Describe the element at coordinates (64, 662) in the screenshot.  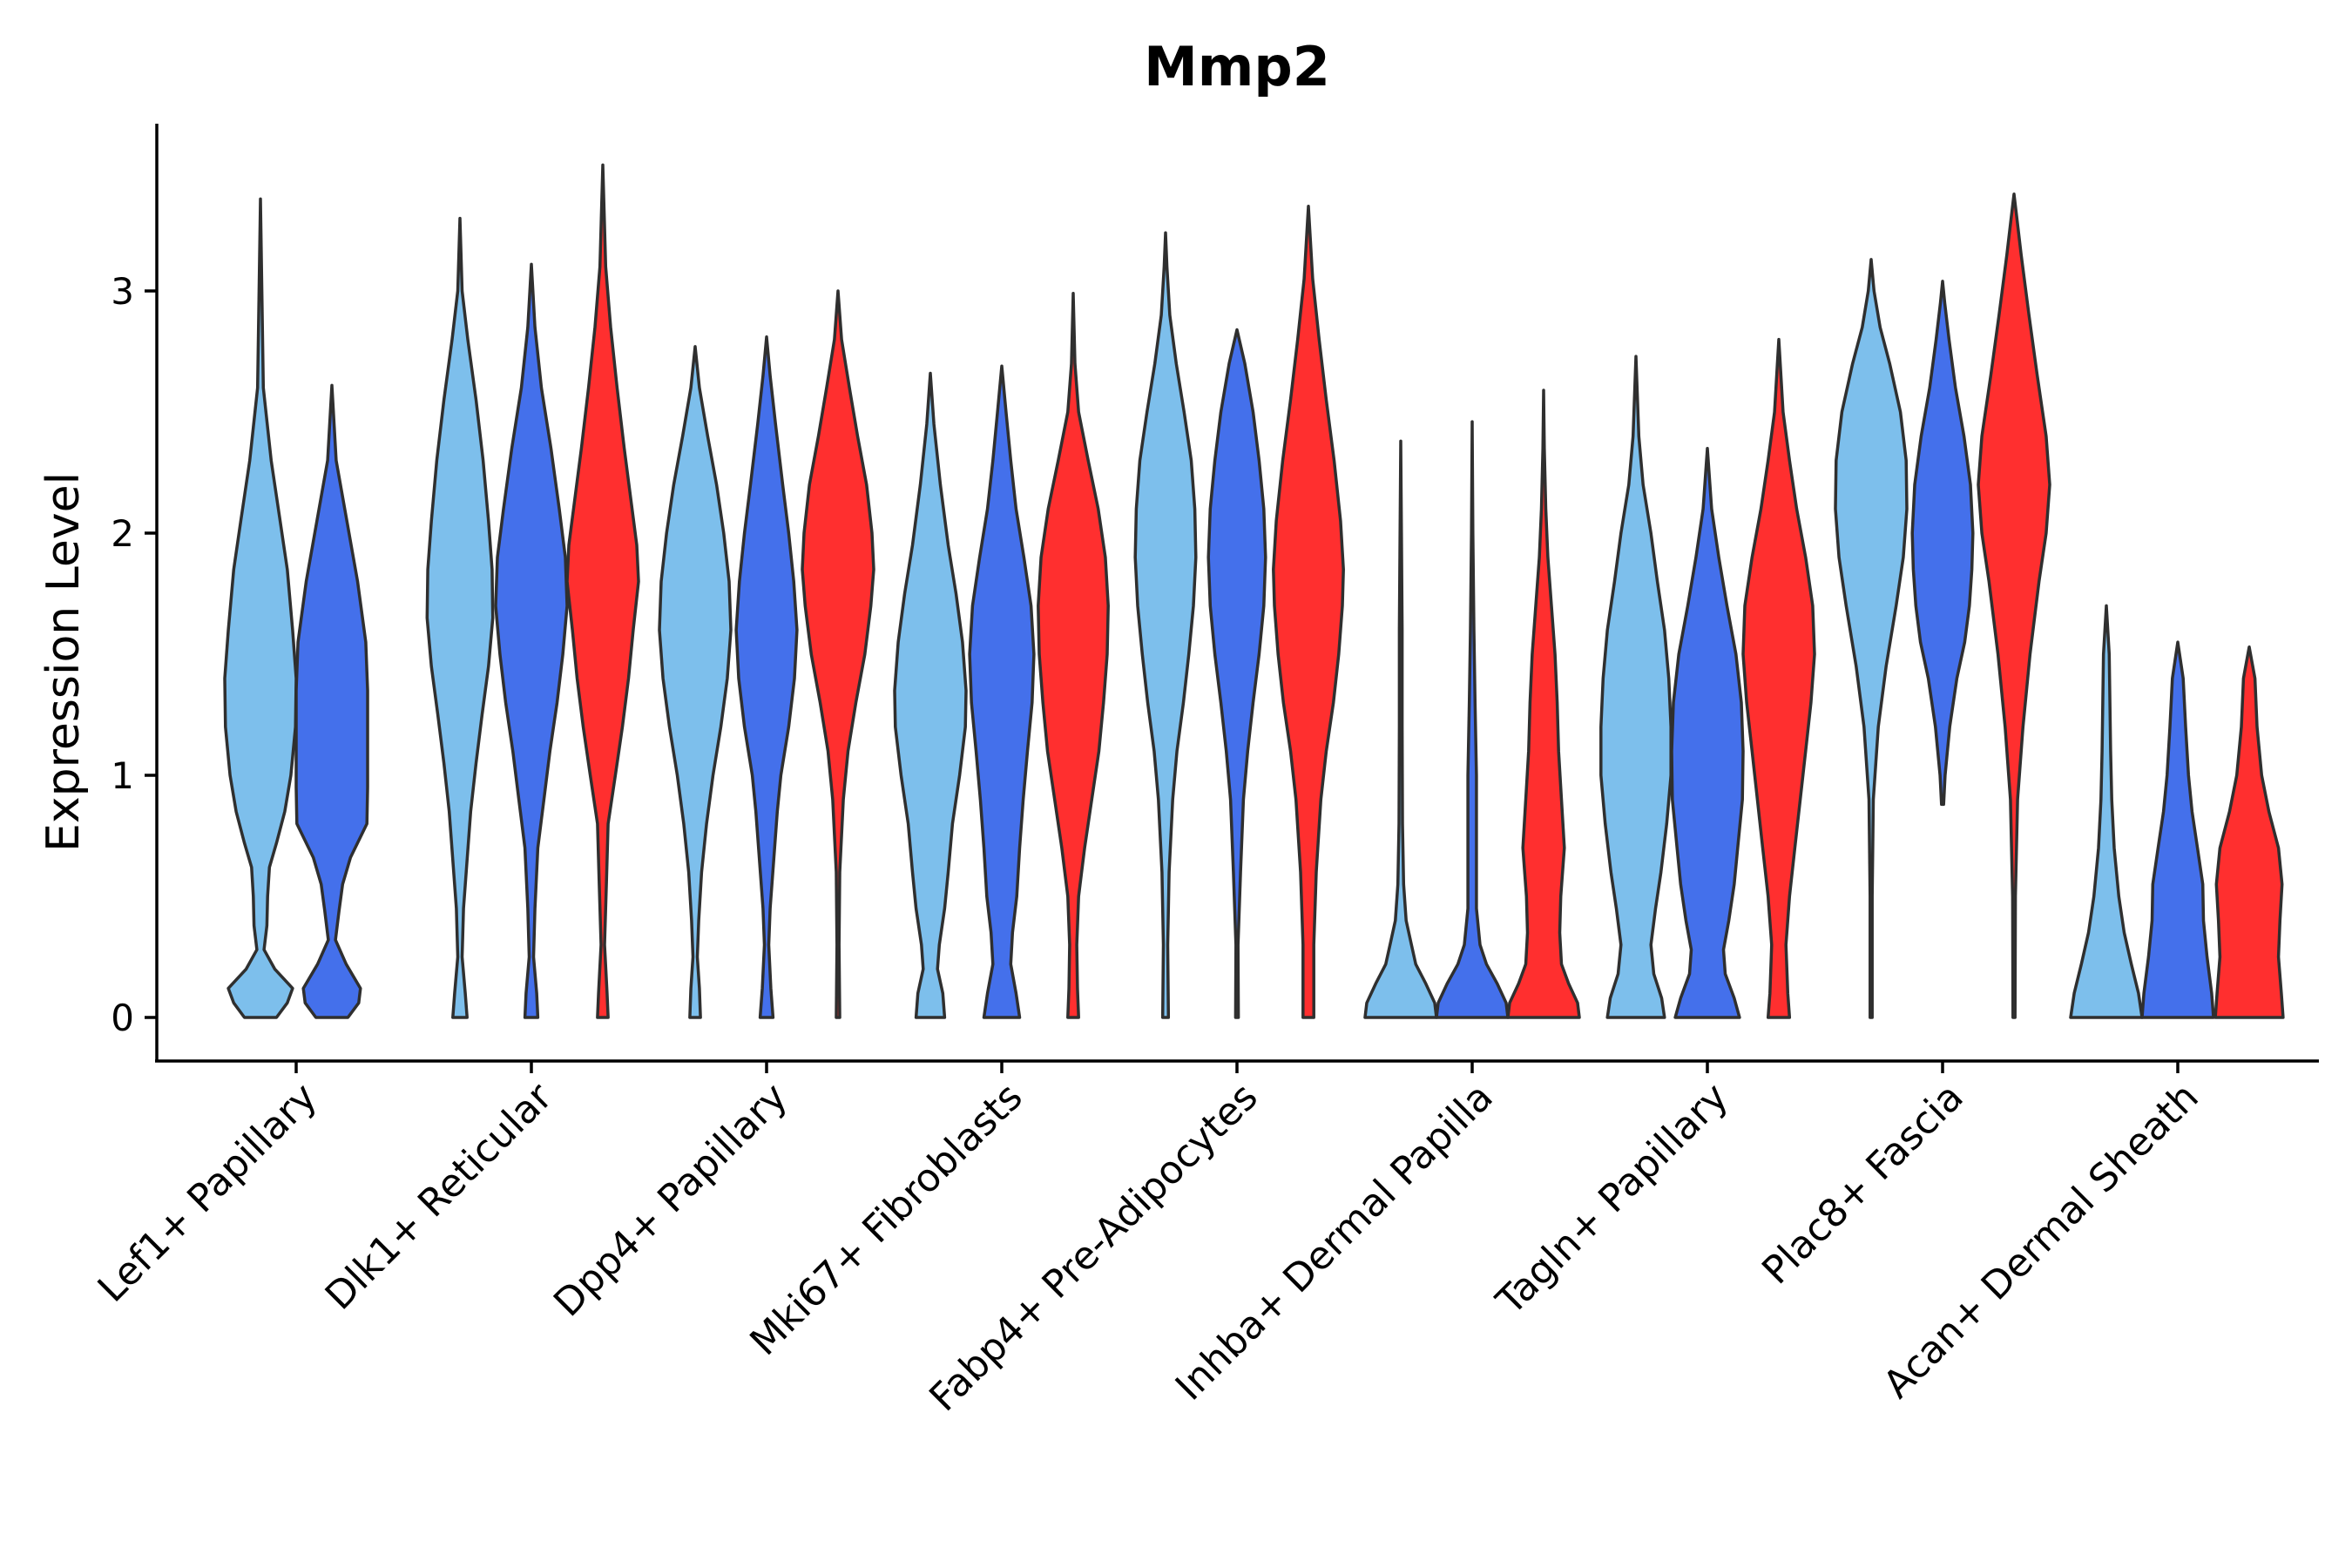
I see `y-axis-label: Expression Level` at that location.